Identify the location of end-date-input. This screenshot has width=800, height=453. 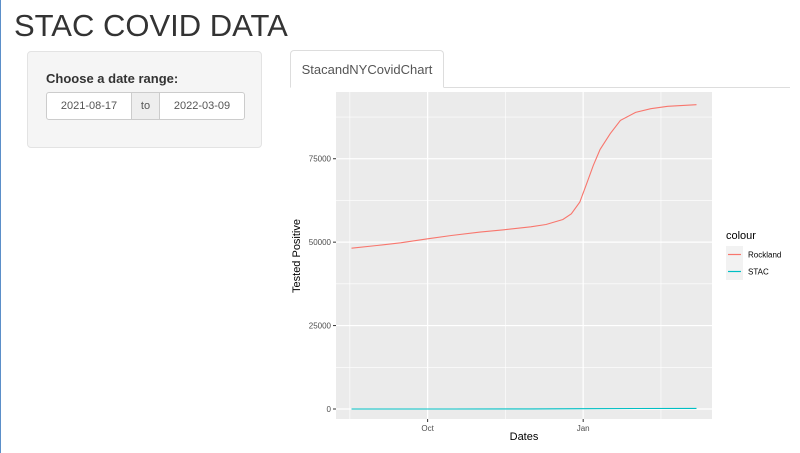
(202, 106).